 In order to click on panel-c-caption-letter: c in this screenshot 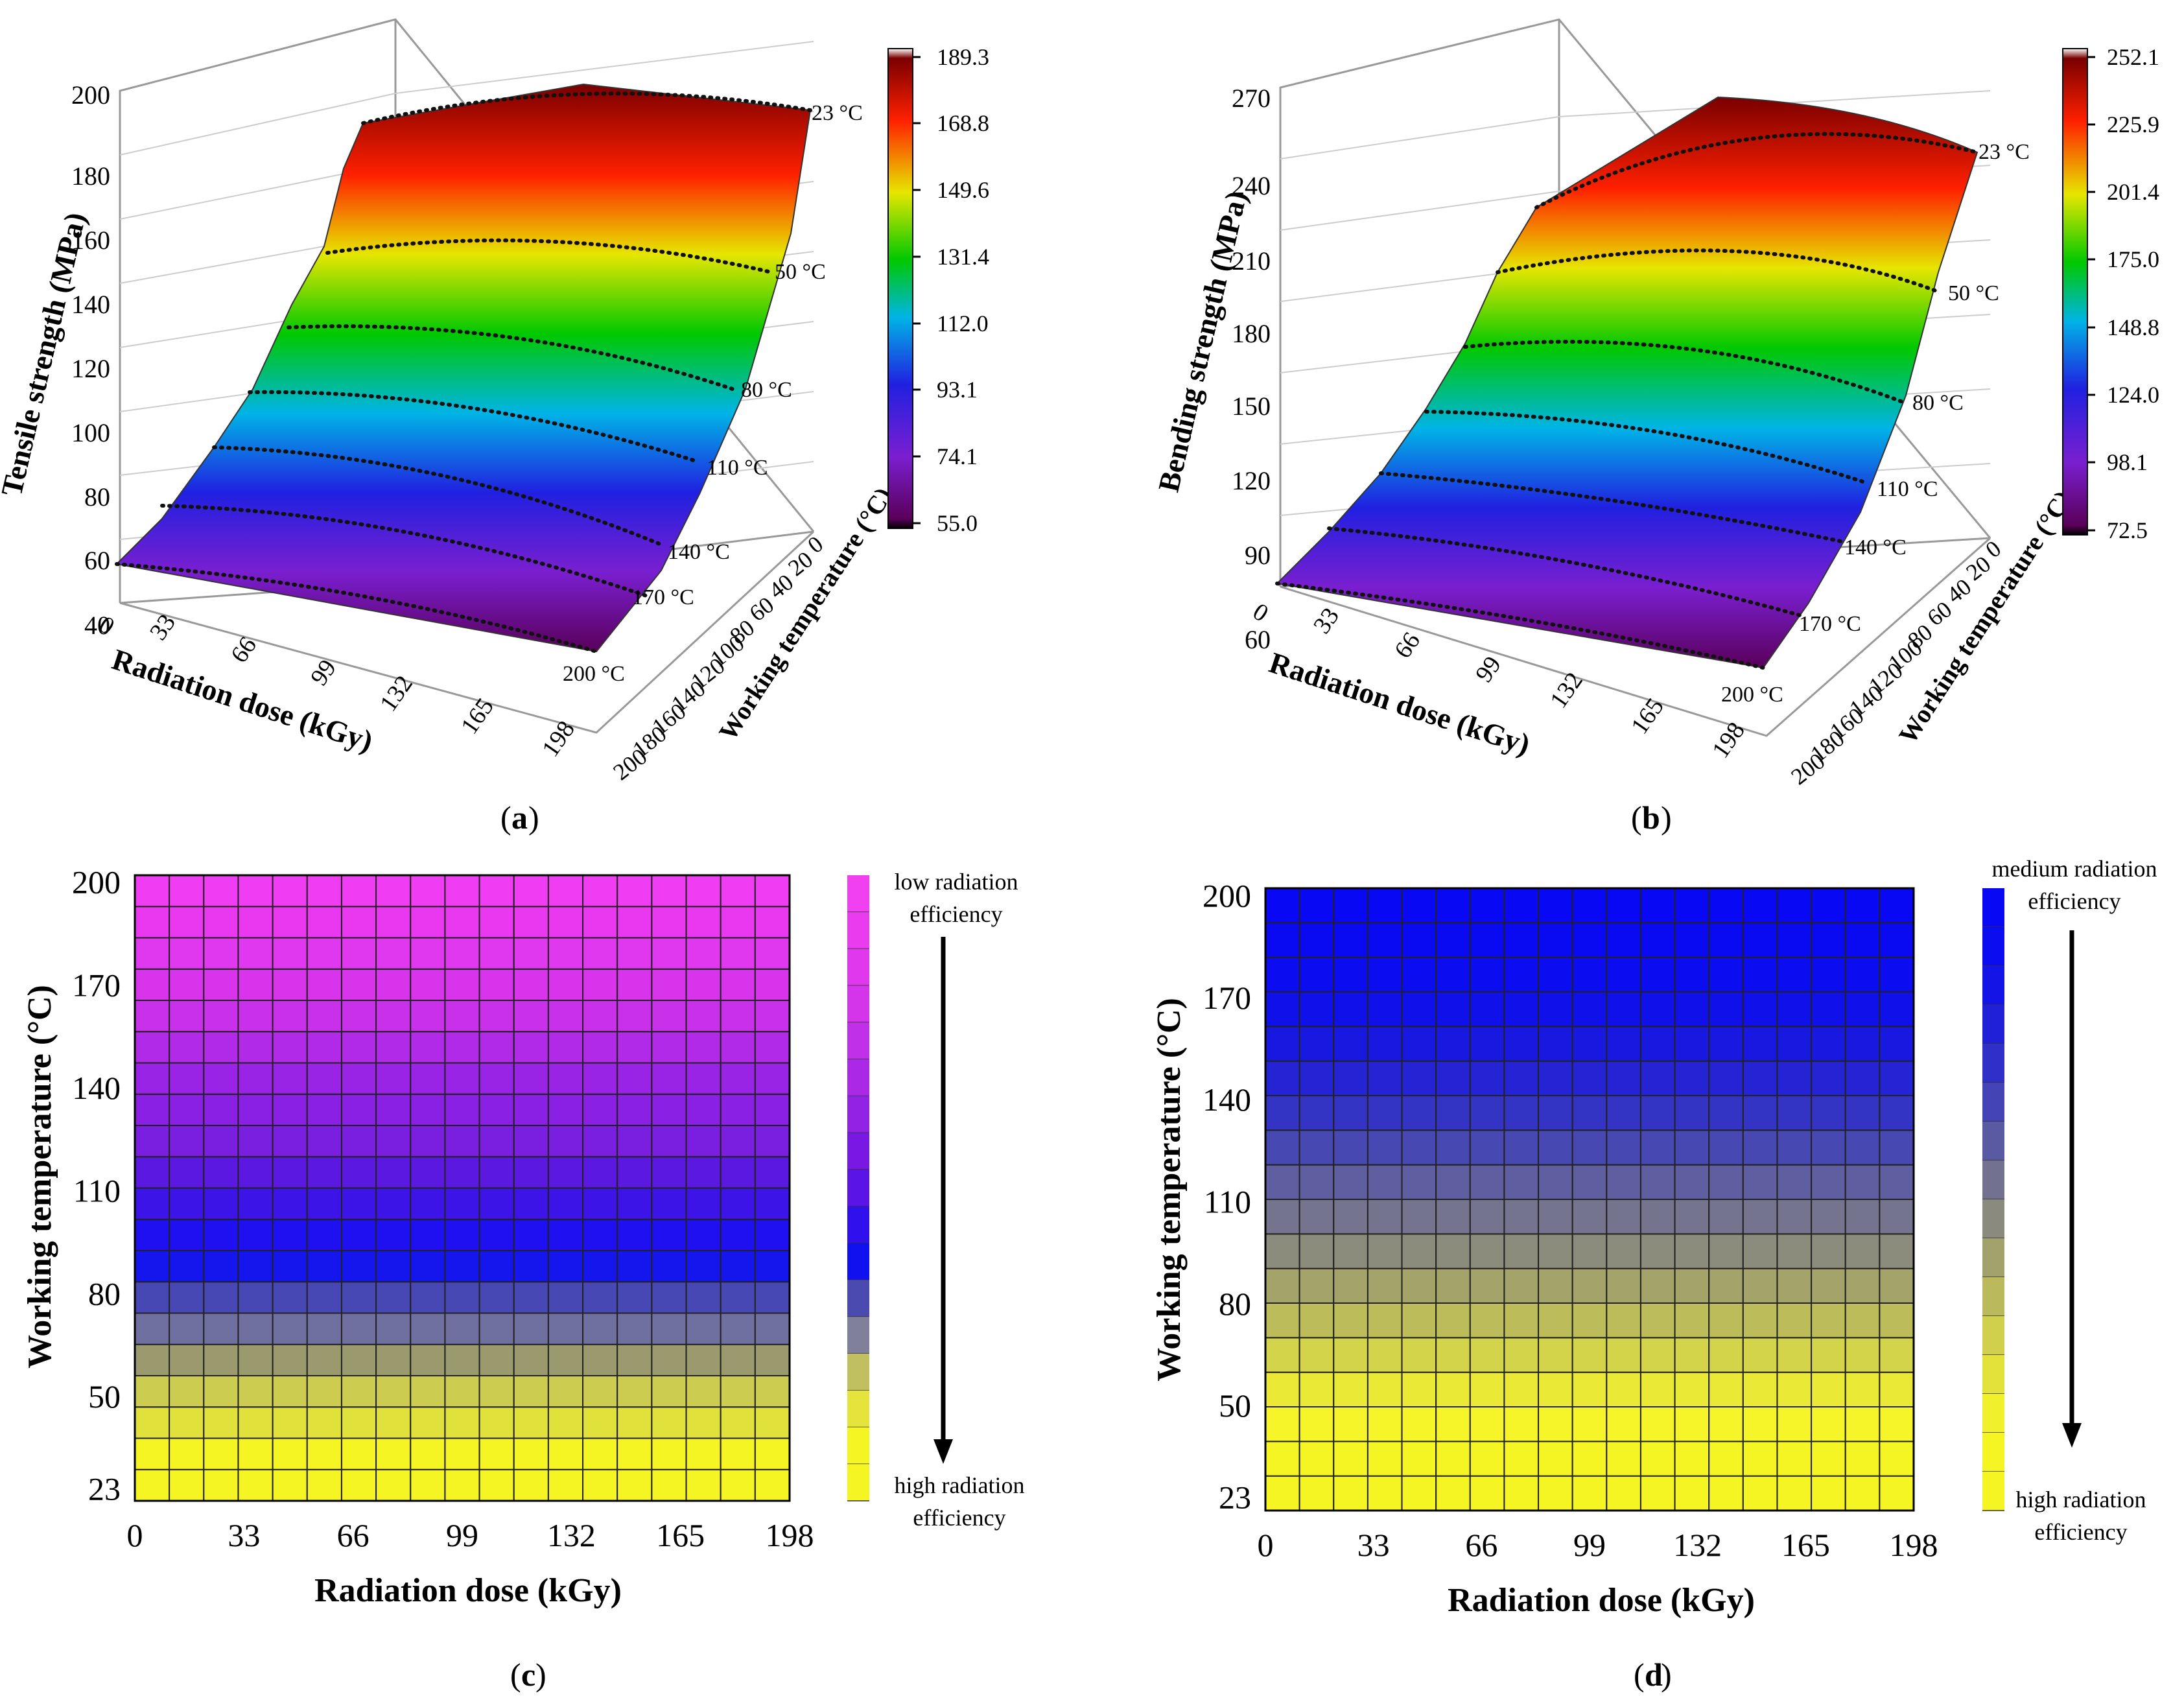, I will do `click(528, 1675)`.